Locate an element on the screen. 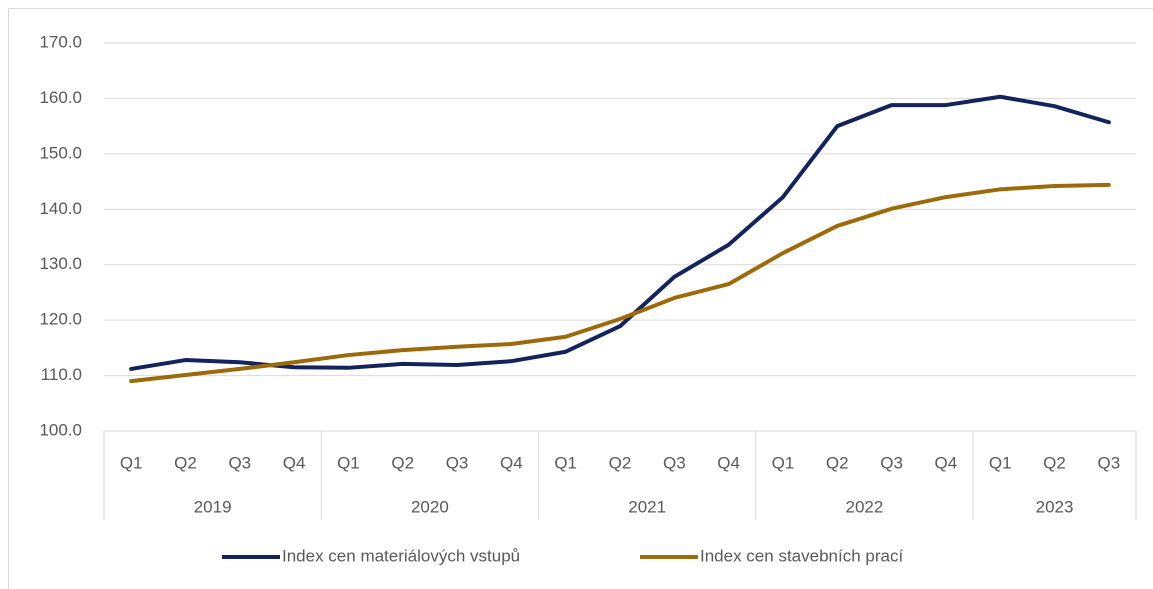 This screenshot has width=1153, height=589. y-tick-label: 160.0 is located at coordinates (60, 97).